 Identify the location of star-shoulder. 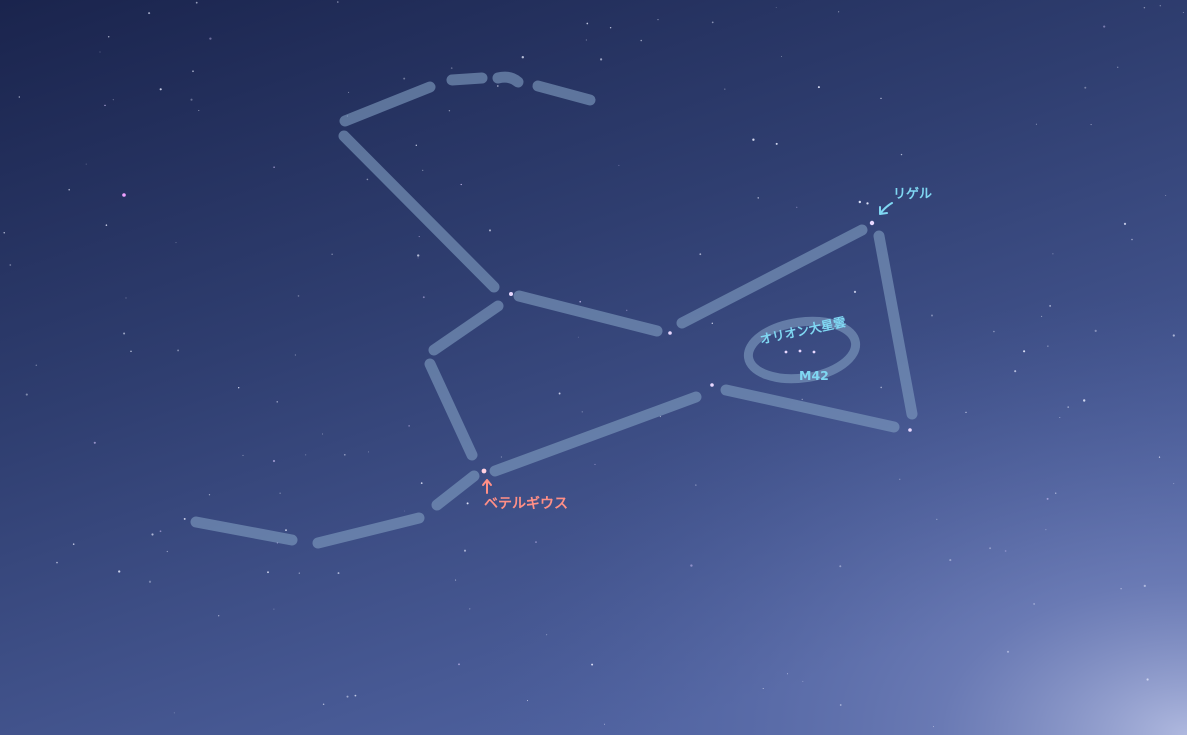
(511, 294).